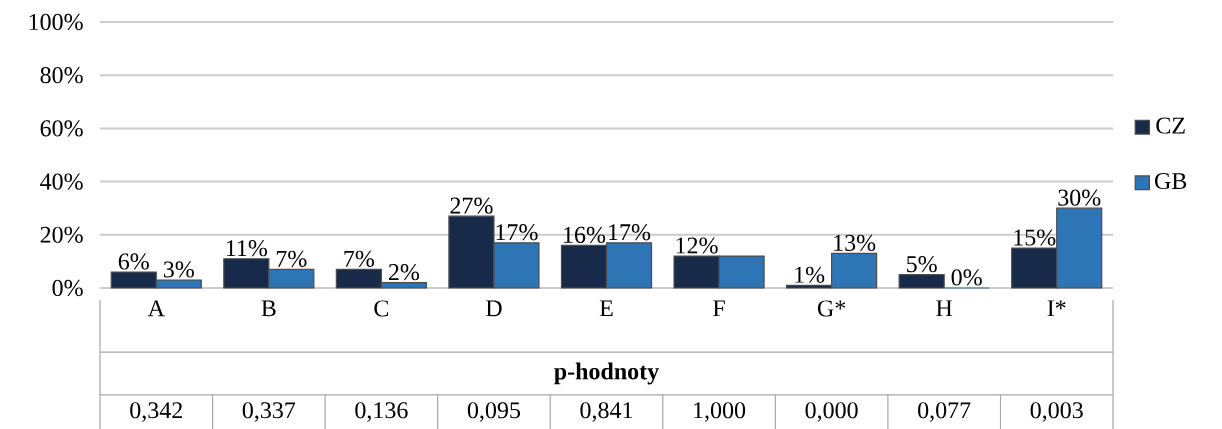  What do you see at coordinates (1035, 237) in the screenshot?
I see `data-label: 15%` at bounding box center [1035, 237].